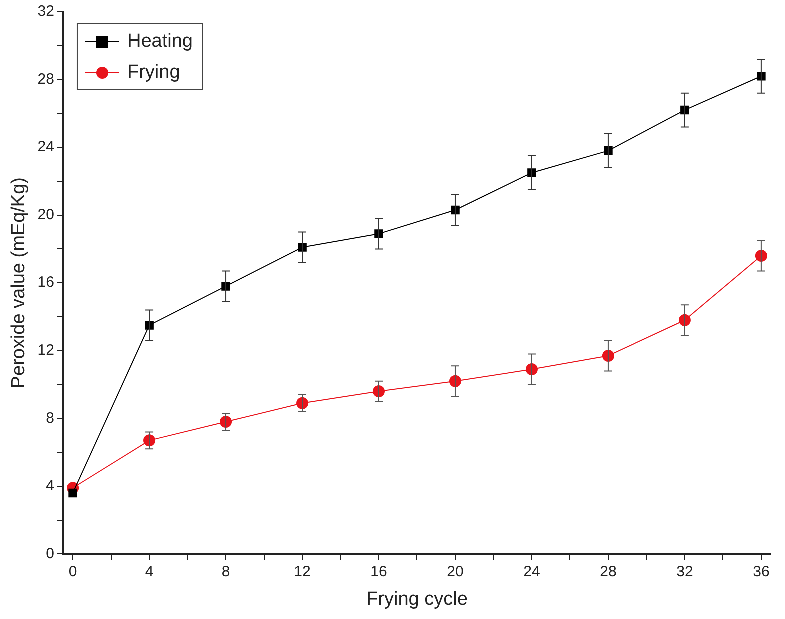 The image size is (785, 619). I want to click on legend-label: Heating, so click(160, 41).